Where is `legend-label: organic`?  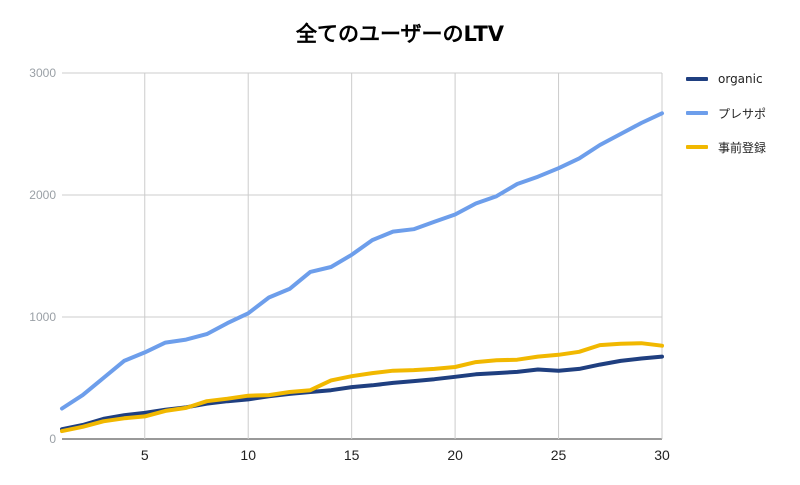
legend-label: organic is located at coordinates (740, 79).